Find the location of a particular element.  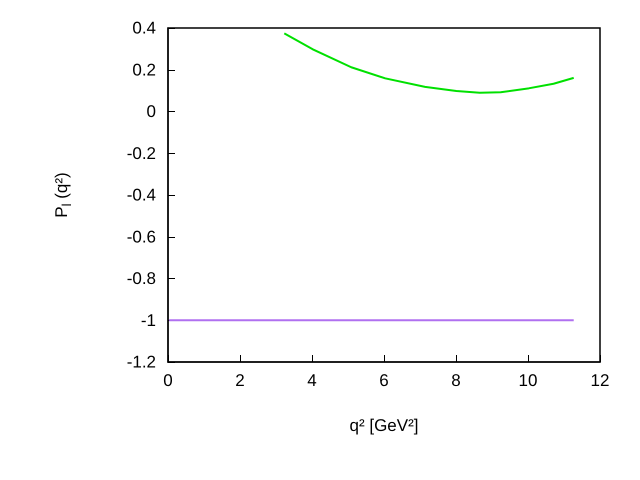

x-tick-label: 8 is located at coordinates (456, 380).